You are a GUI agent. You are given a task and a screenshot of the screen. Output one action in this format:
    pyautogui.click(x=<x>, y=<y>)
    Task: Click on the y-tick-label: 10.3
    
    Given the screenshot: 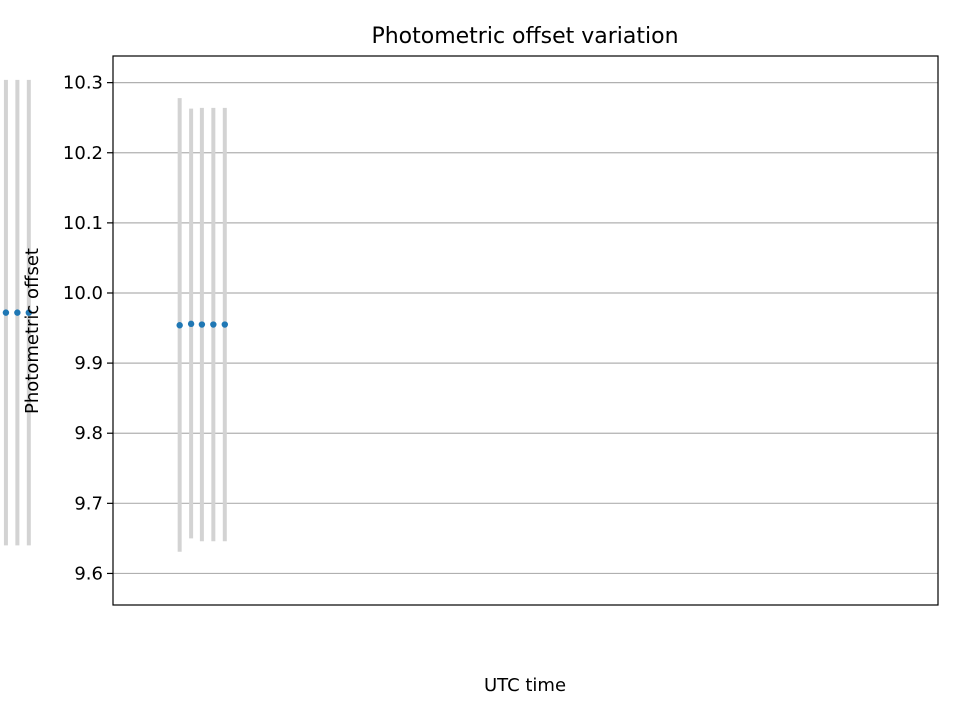 What is the action you would take?
    pyautogui.click(x=83, y=83)
    